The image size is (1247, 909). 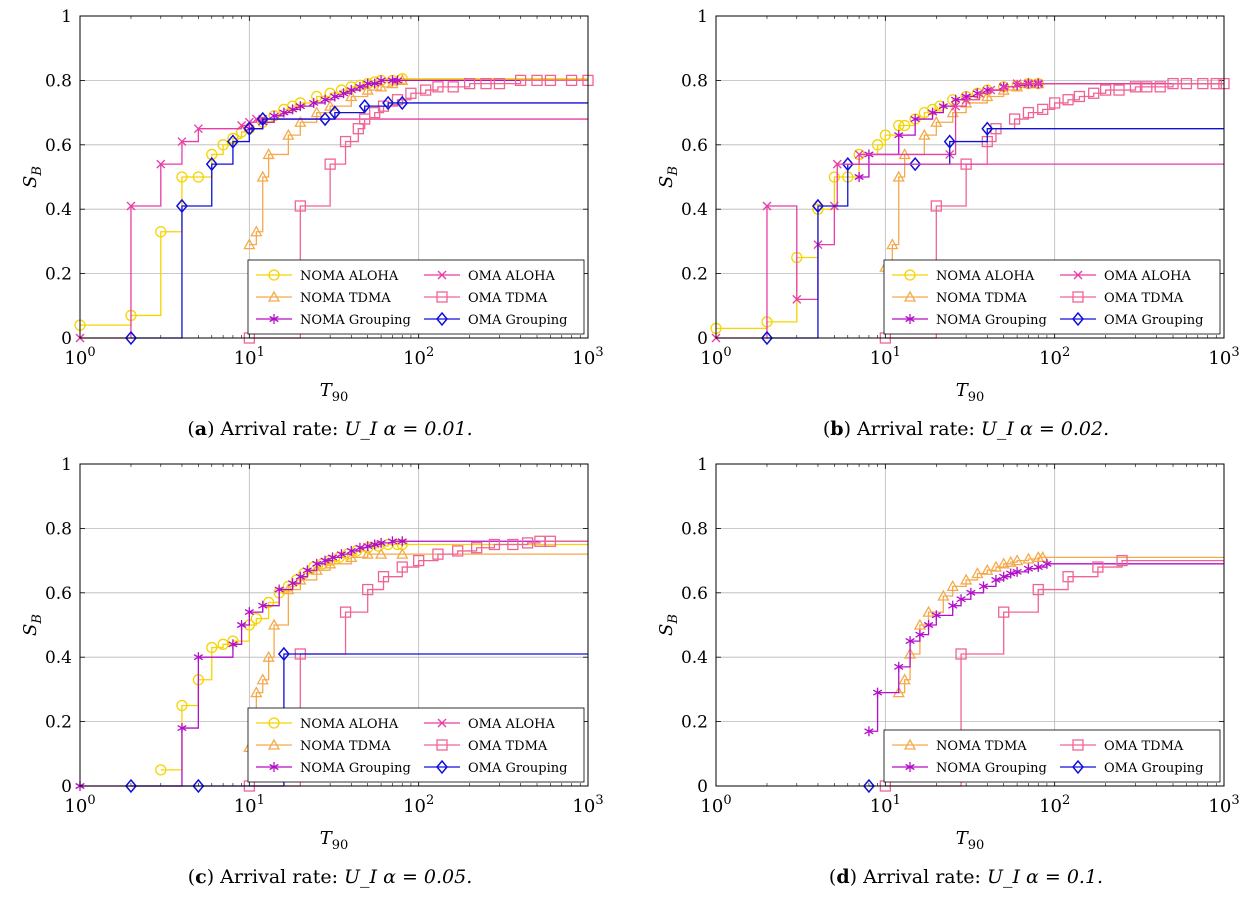 What do you see at coordinates (1045, 429) in the screenshot?
I see `caption-expr: U_I α = 0.02.` at bounding box center [1045, 429].